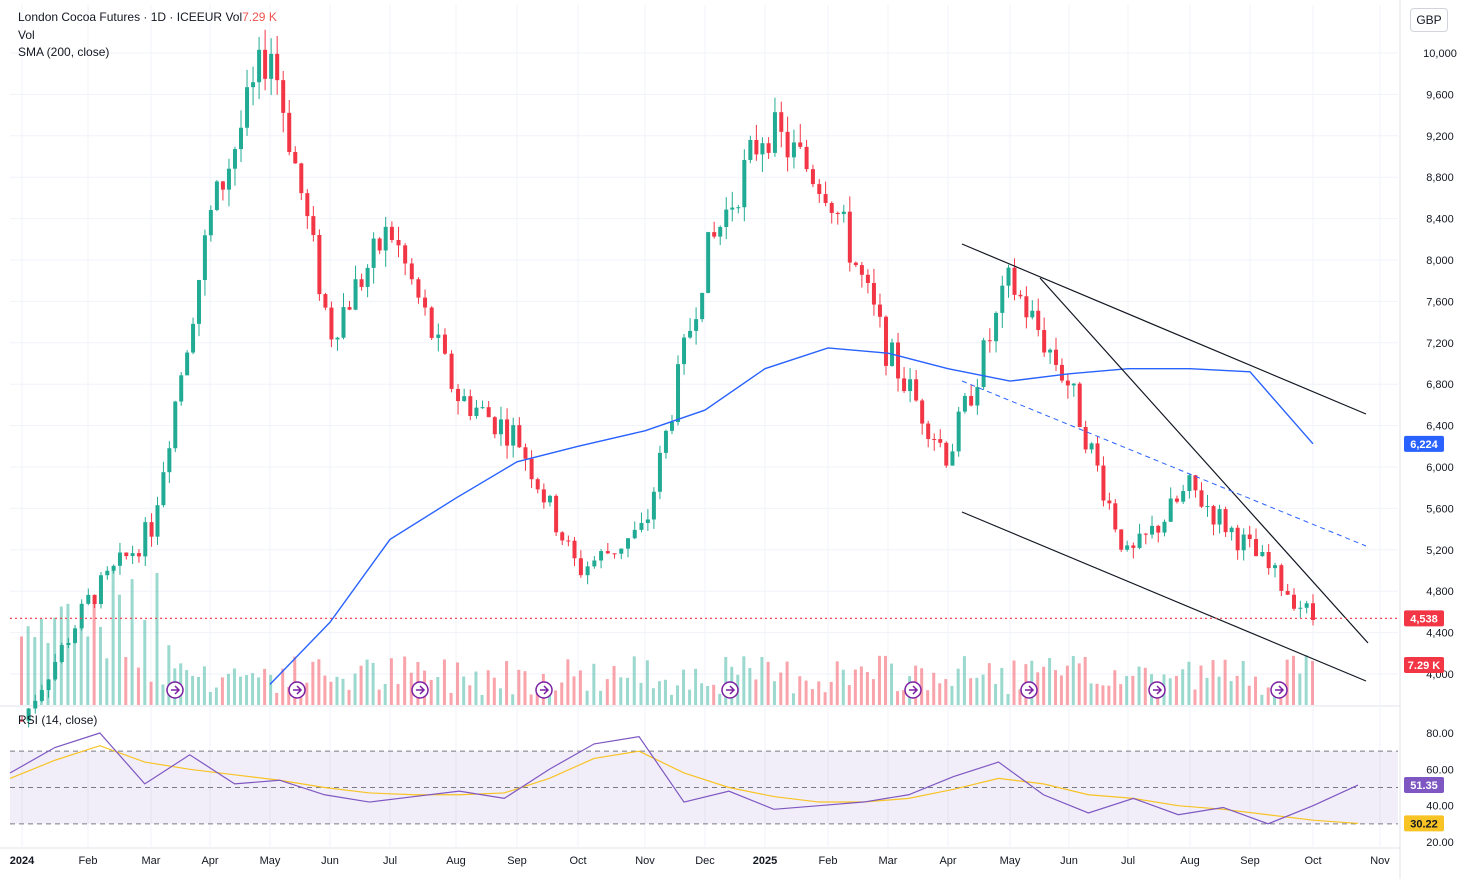 The width and height of the screenshot is (1481, 882). What do you see at coordinates (1380, 861) in the screenshot?
I see `time-tick-label: Nov` at bounding box center [1380, 861].